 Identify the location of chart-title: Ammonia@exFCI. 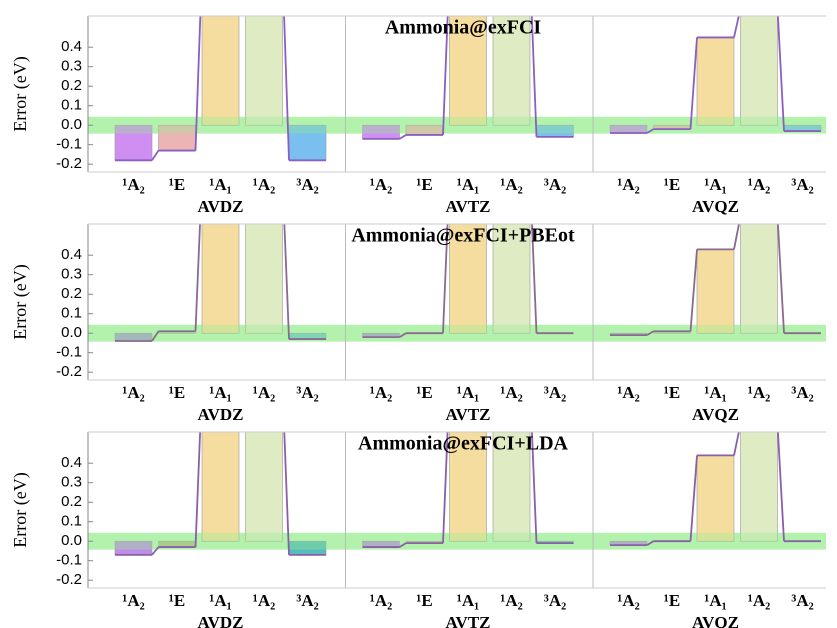
(463, 28).